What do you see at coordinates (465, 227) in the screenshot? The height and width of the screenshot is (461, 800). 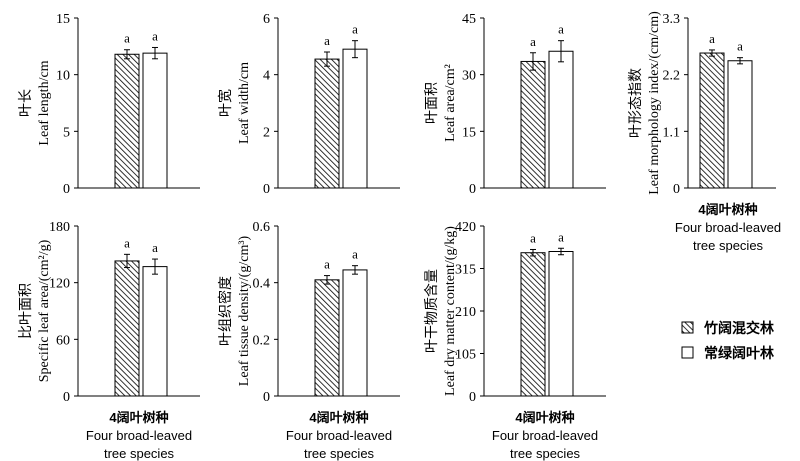 I see `y-tick-label: 420` at bounding box center [465, 227].